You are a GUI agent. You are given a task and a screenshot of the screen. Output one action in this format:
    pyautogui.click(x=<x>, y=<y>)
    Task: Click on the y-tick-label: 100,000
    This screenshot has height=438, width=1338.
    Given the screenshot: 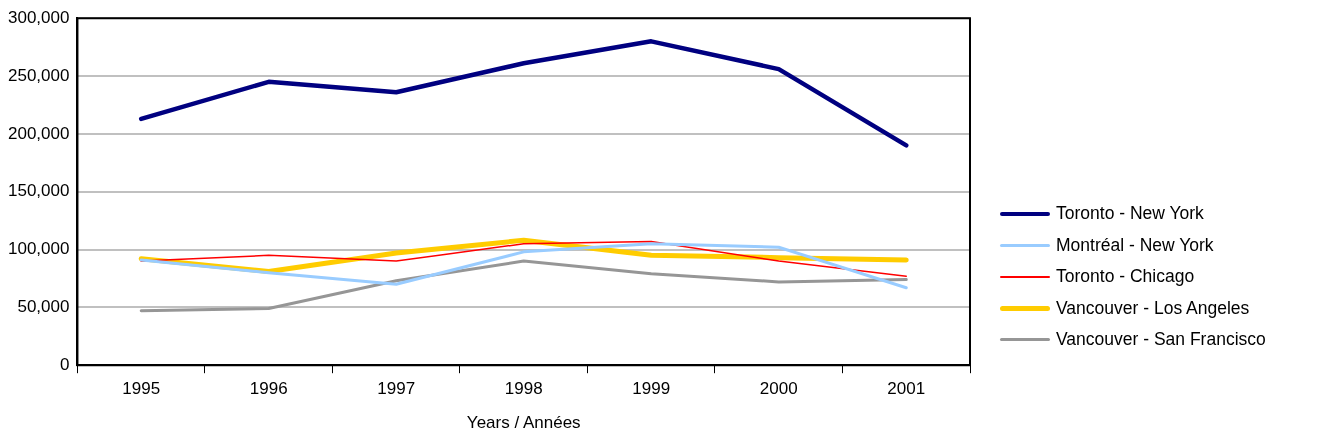 What is the action you would take?
    pyautogui.click(x=39, y=249)
    